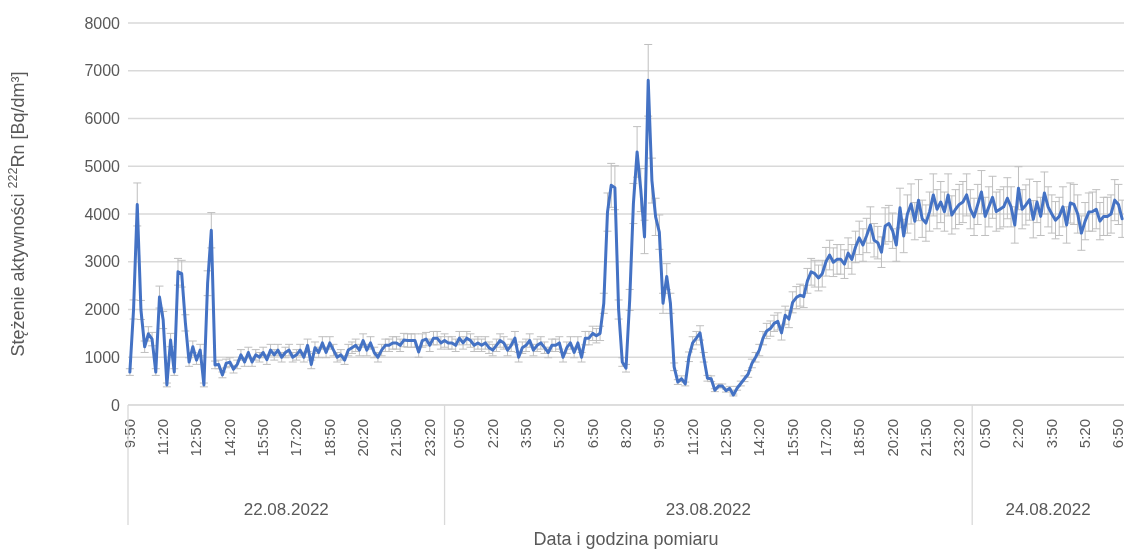 This screenshot has height=551, width=1124. I want to click on x-tick-label: 8:20, so click(625, 434).